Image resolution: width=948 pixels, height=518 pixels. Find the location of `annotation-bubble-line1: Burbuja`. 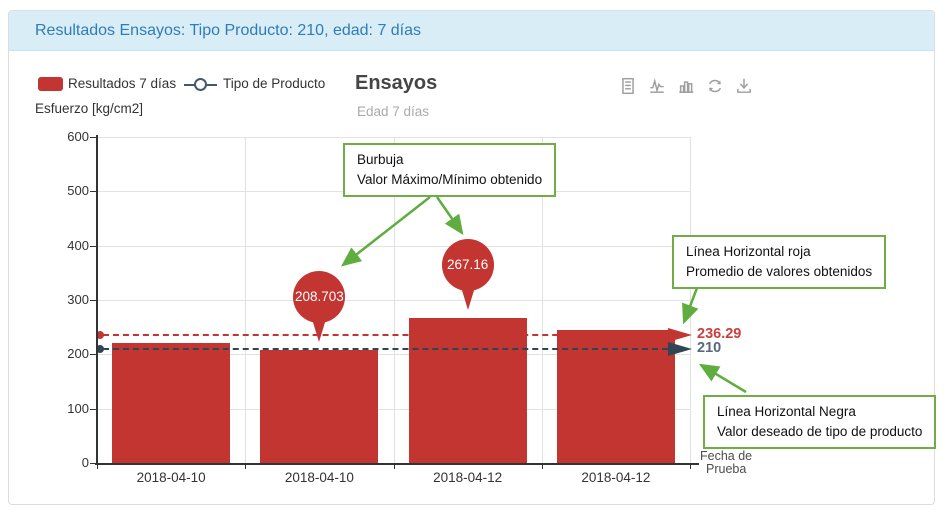

annotation-bubble-line1: Burbuja is located at coordinates (380, 159).